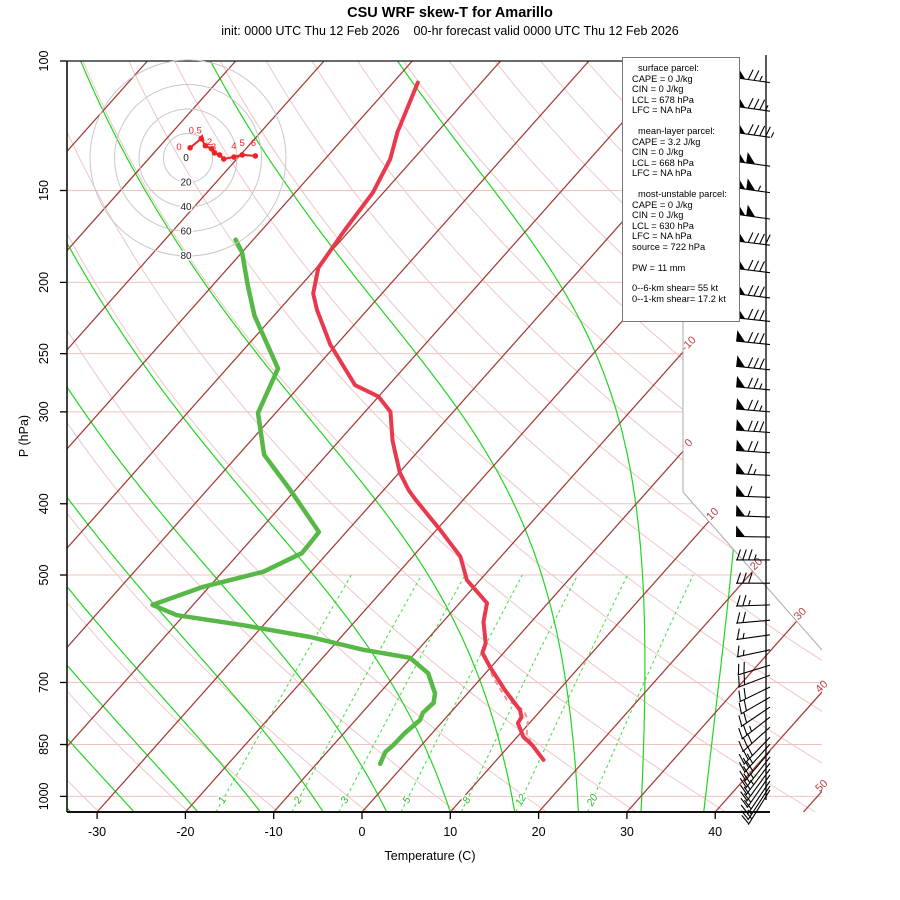 The image size is (900, 900). What do you see at coordinates (821, 786) in the screenshot?
I see `svg-text: 50` at bounding box center [821, 786].